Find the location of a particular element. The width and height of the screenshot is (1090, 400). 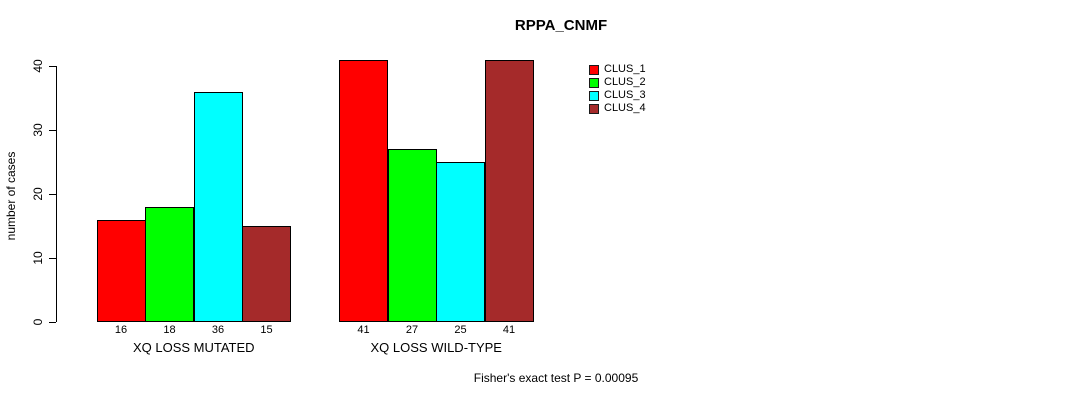

fisher-test-annotation: Fisher's exact test P = 0.00095 is located at coordinates (556, 378).